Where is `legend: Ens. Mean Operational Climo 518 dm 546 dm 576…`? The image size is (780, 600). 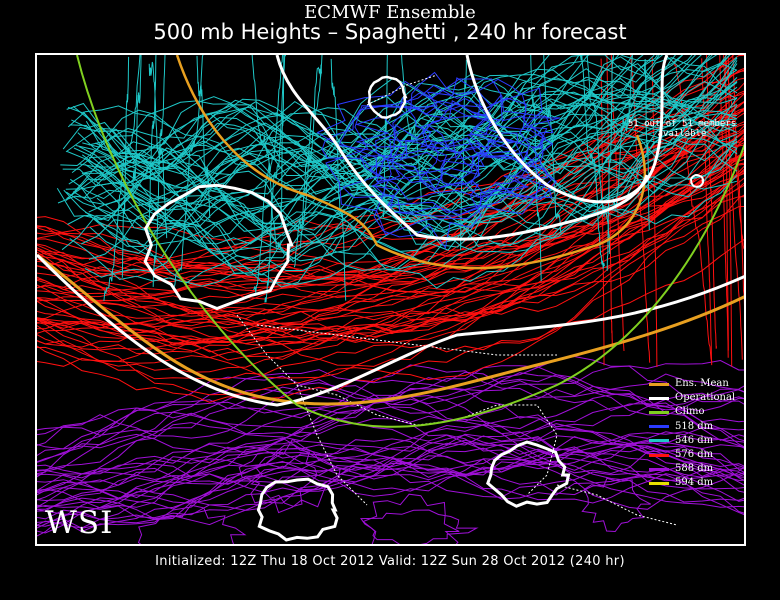 legend: Ens. Mean Operational Climo 518 dm 546 dm 576… is located at coordinates (696, 434).